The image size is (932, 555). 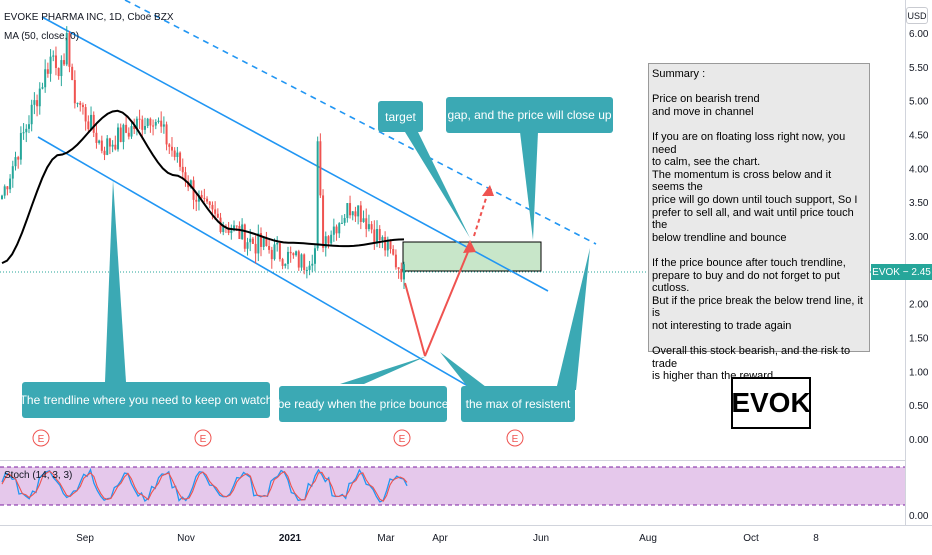 I want to click on svg-text: E, so click(x=203, y=439).